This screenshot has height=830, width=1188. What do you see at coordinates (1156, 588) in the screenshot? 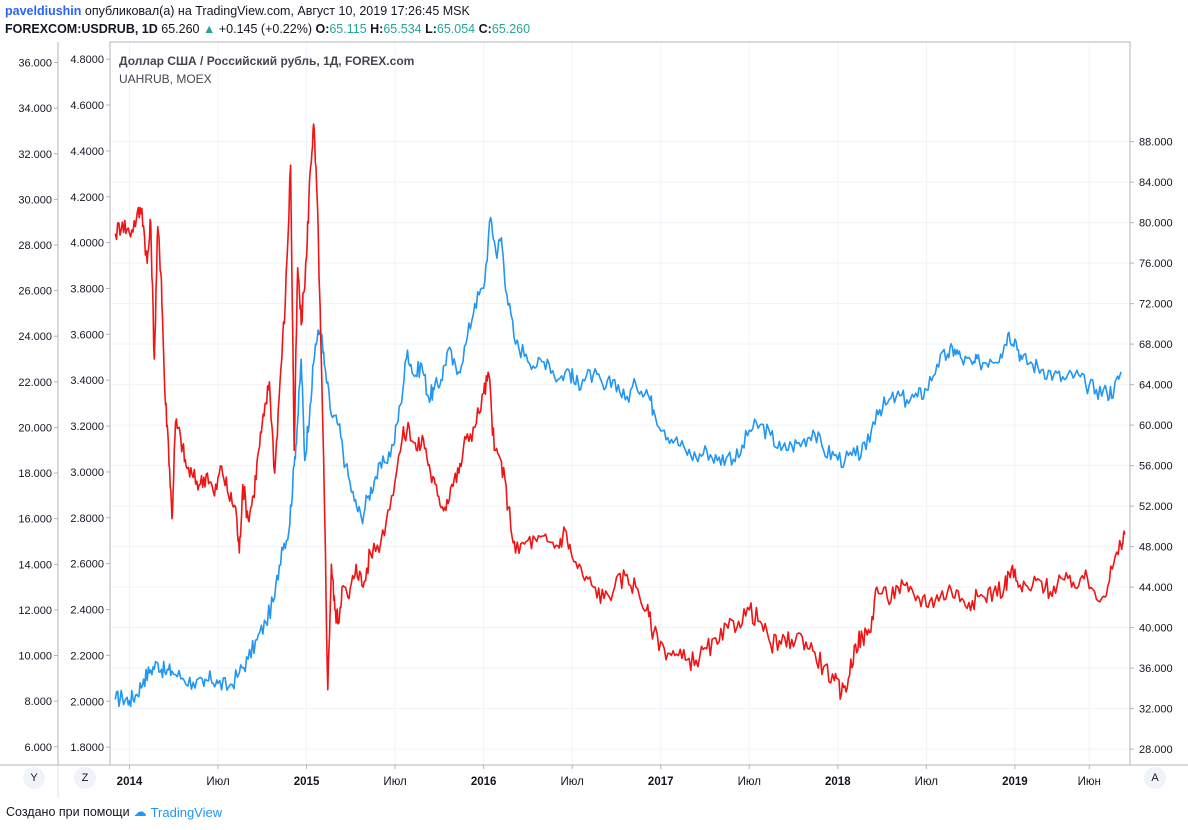
I see `right-tick-label: 44.000` at bounding box center [1156, 588].